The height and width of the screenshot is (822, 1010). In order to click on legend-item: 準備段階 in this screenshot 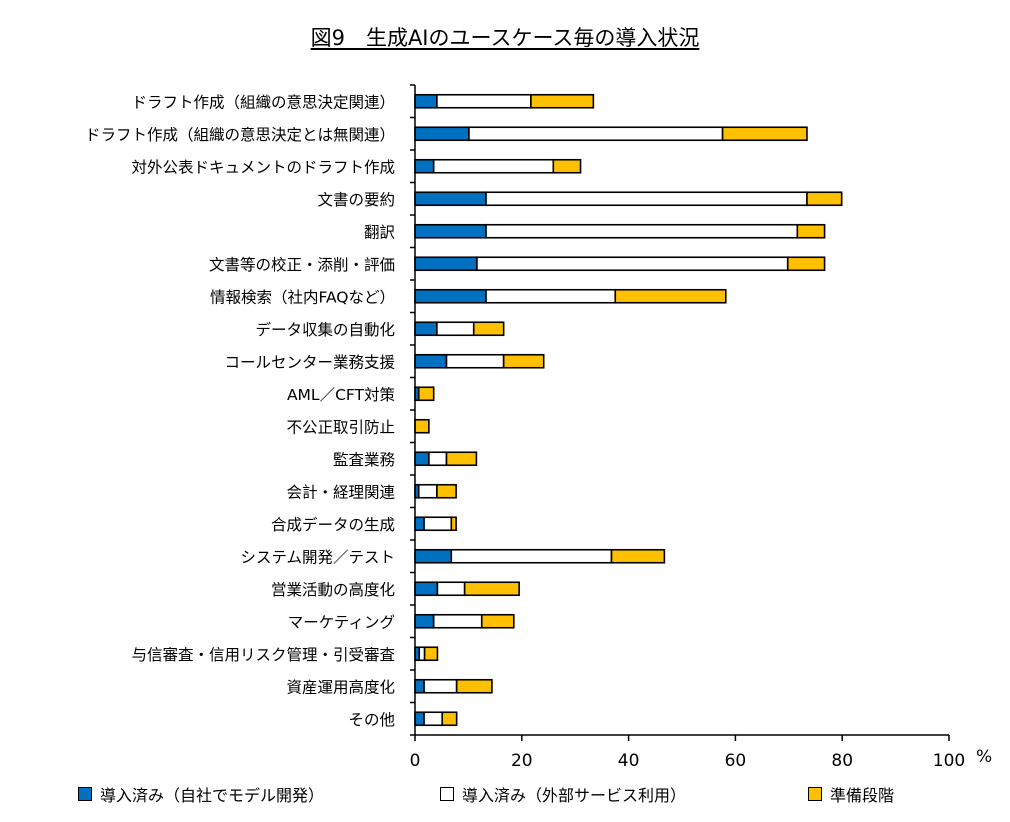, I will do `click(851, 794)`.